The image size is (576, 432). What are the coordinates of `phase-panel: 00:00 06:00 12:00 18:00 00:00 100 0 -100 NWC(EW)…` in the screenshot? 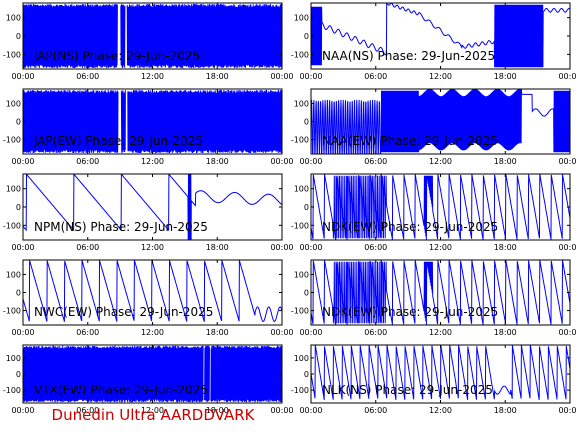 It's located at (148, 298).